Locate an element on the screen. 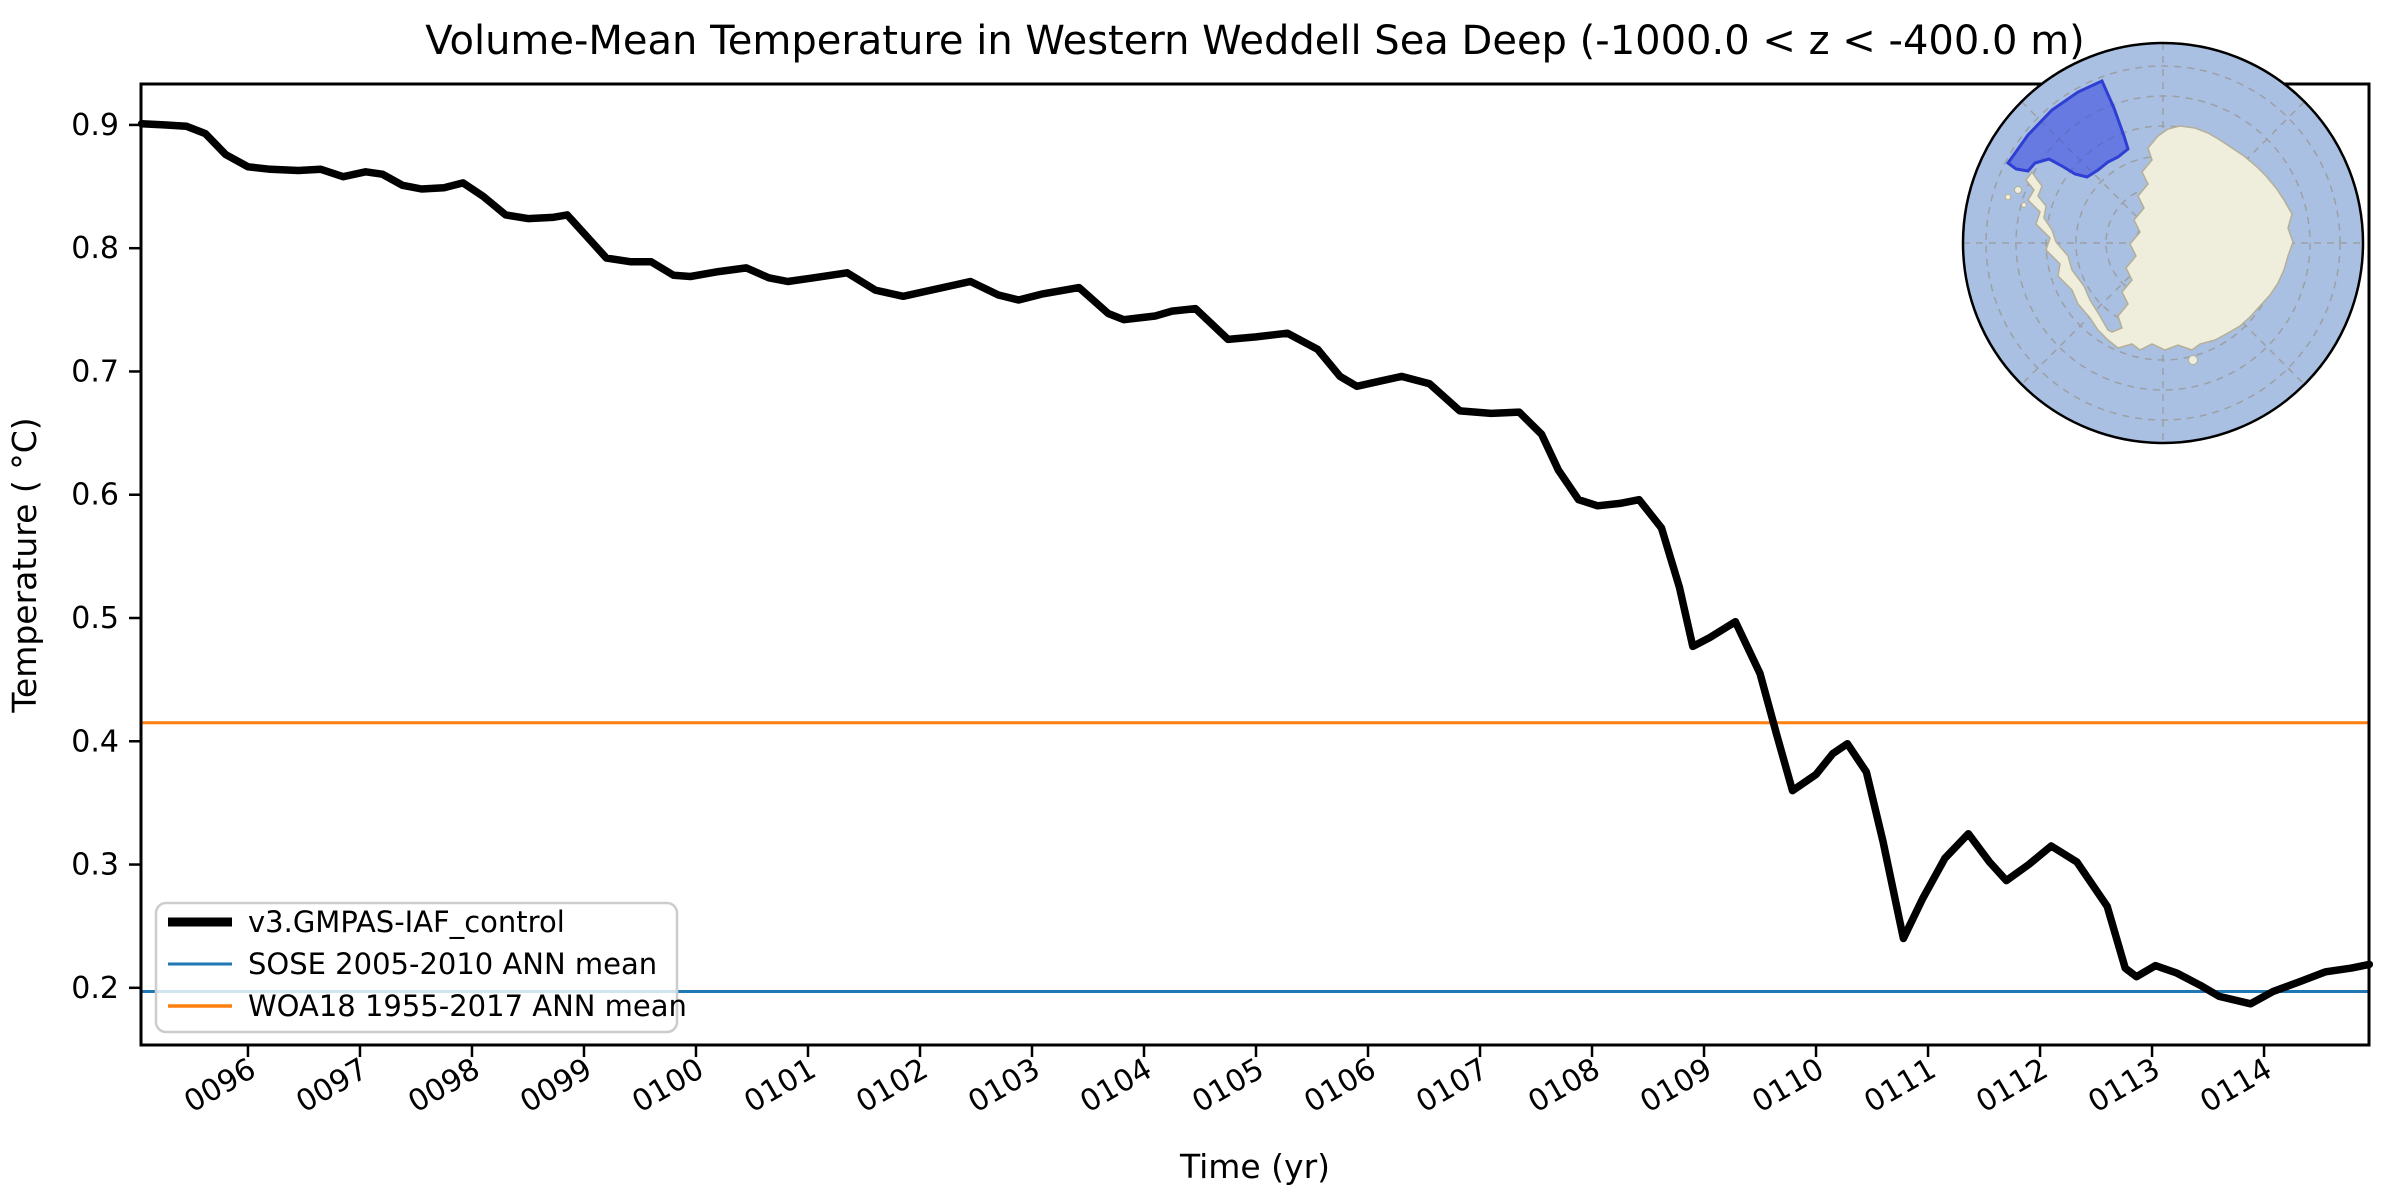 This screenshot has height=1200, width=2400. x-tick-label: 0105 is located at coordinates (1228, 1086).